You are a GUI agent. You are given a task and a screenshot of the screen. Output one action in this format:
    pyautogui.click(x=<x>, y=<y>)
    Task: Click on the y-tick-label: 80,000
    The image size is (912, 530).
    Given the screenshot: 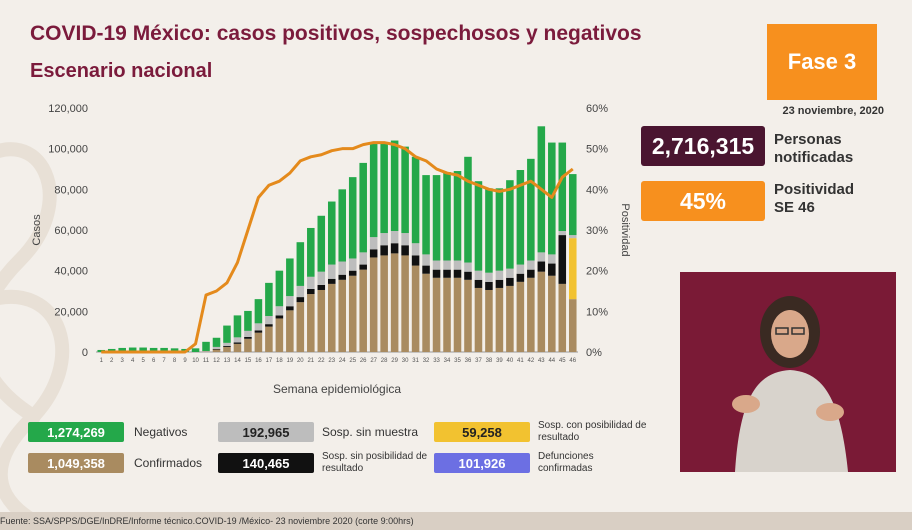 What is the action you would take?
    pyautogui.click(x=71, y=190)
    